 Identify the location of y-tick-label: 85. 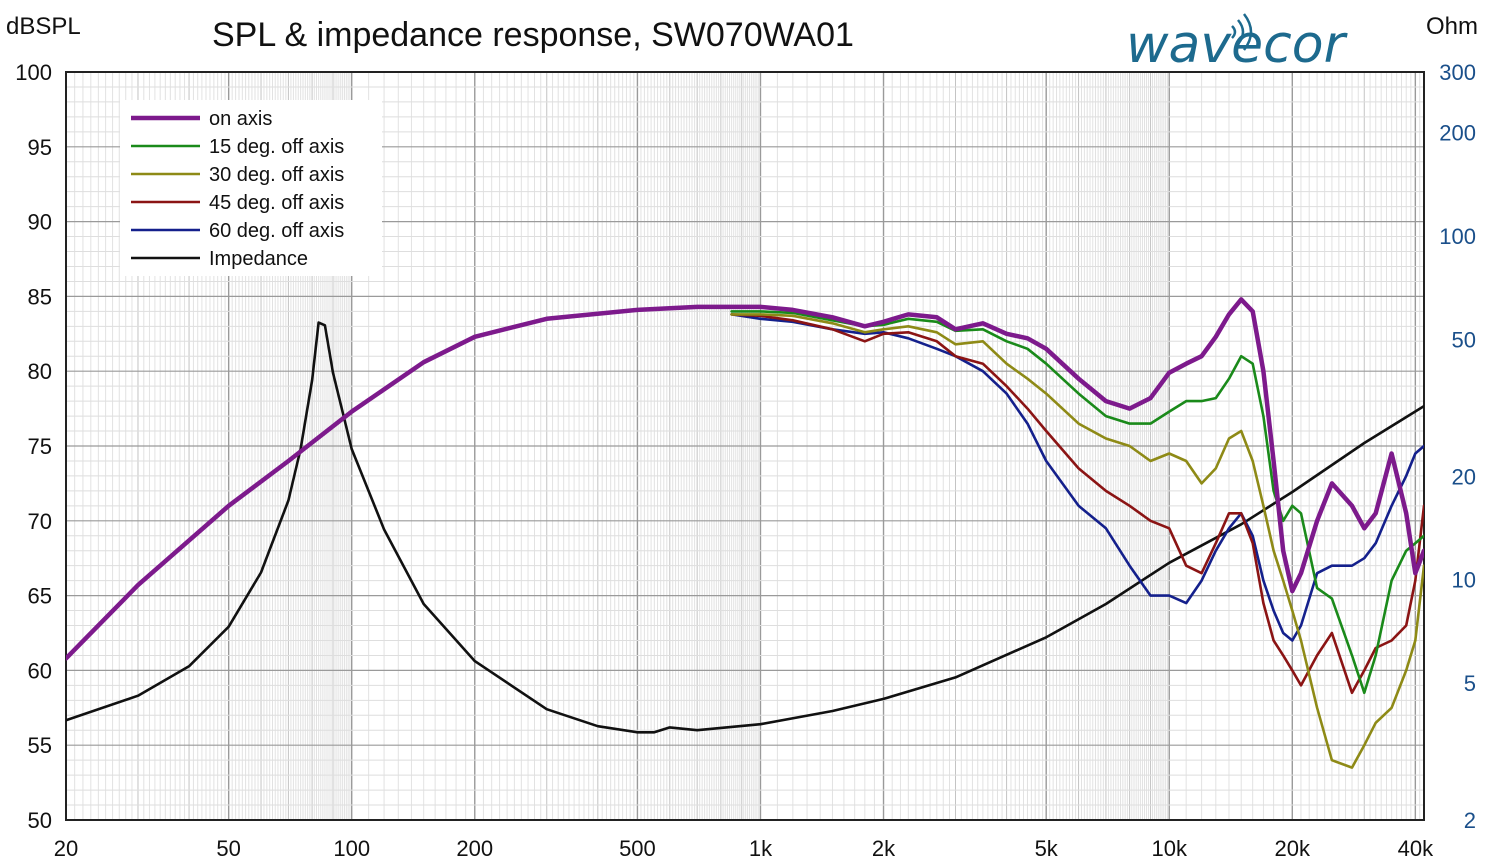
(40, 296).